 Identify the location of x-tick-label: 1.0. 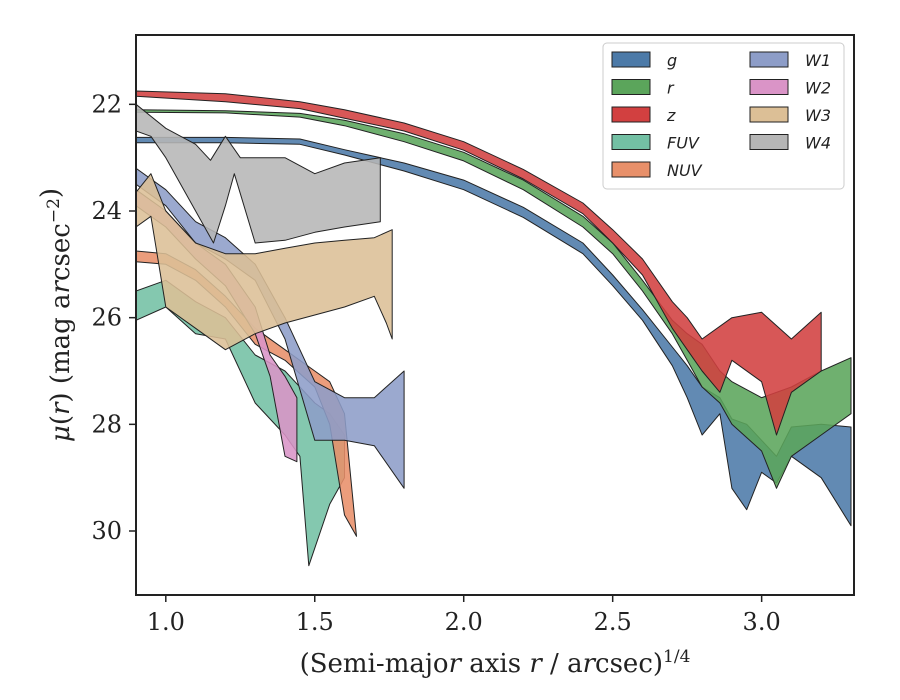
(166, 622).